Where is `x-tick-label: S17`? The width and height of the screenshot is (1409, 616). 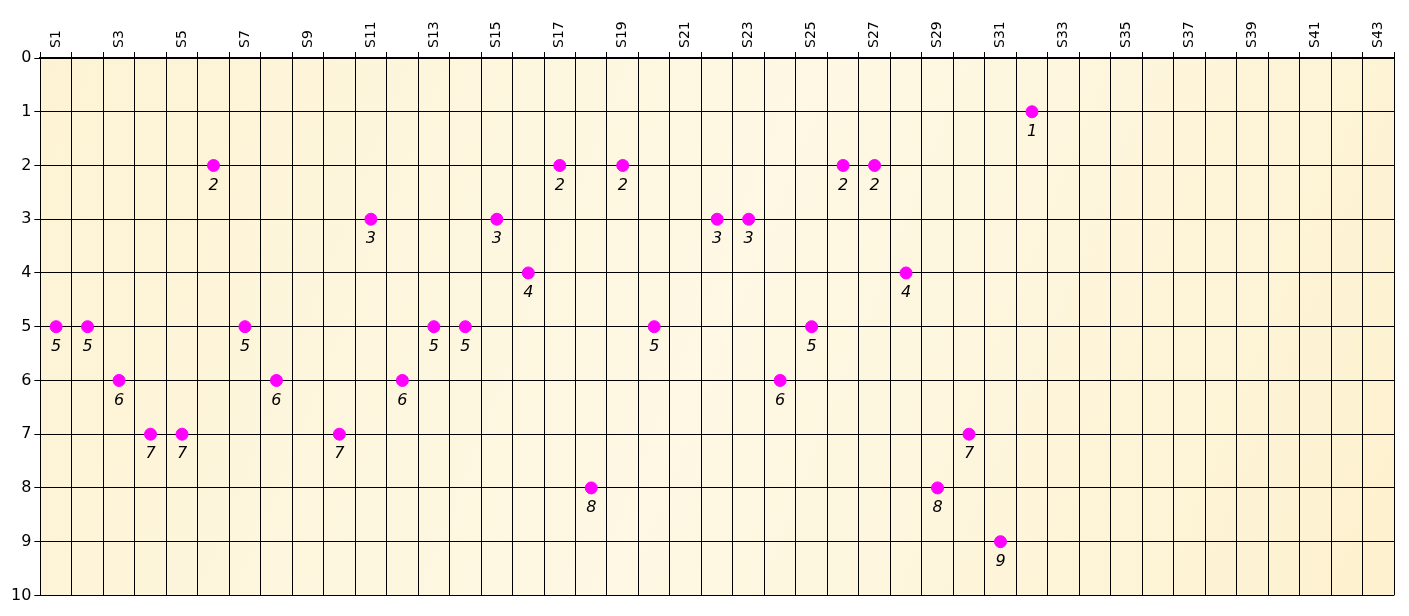
x-tick-label: S17 is located at coordinates (558, 34).